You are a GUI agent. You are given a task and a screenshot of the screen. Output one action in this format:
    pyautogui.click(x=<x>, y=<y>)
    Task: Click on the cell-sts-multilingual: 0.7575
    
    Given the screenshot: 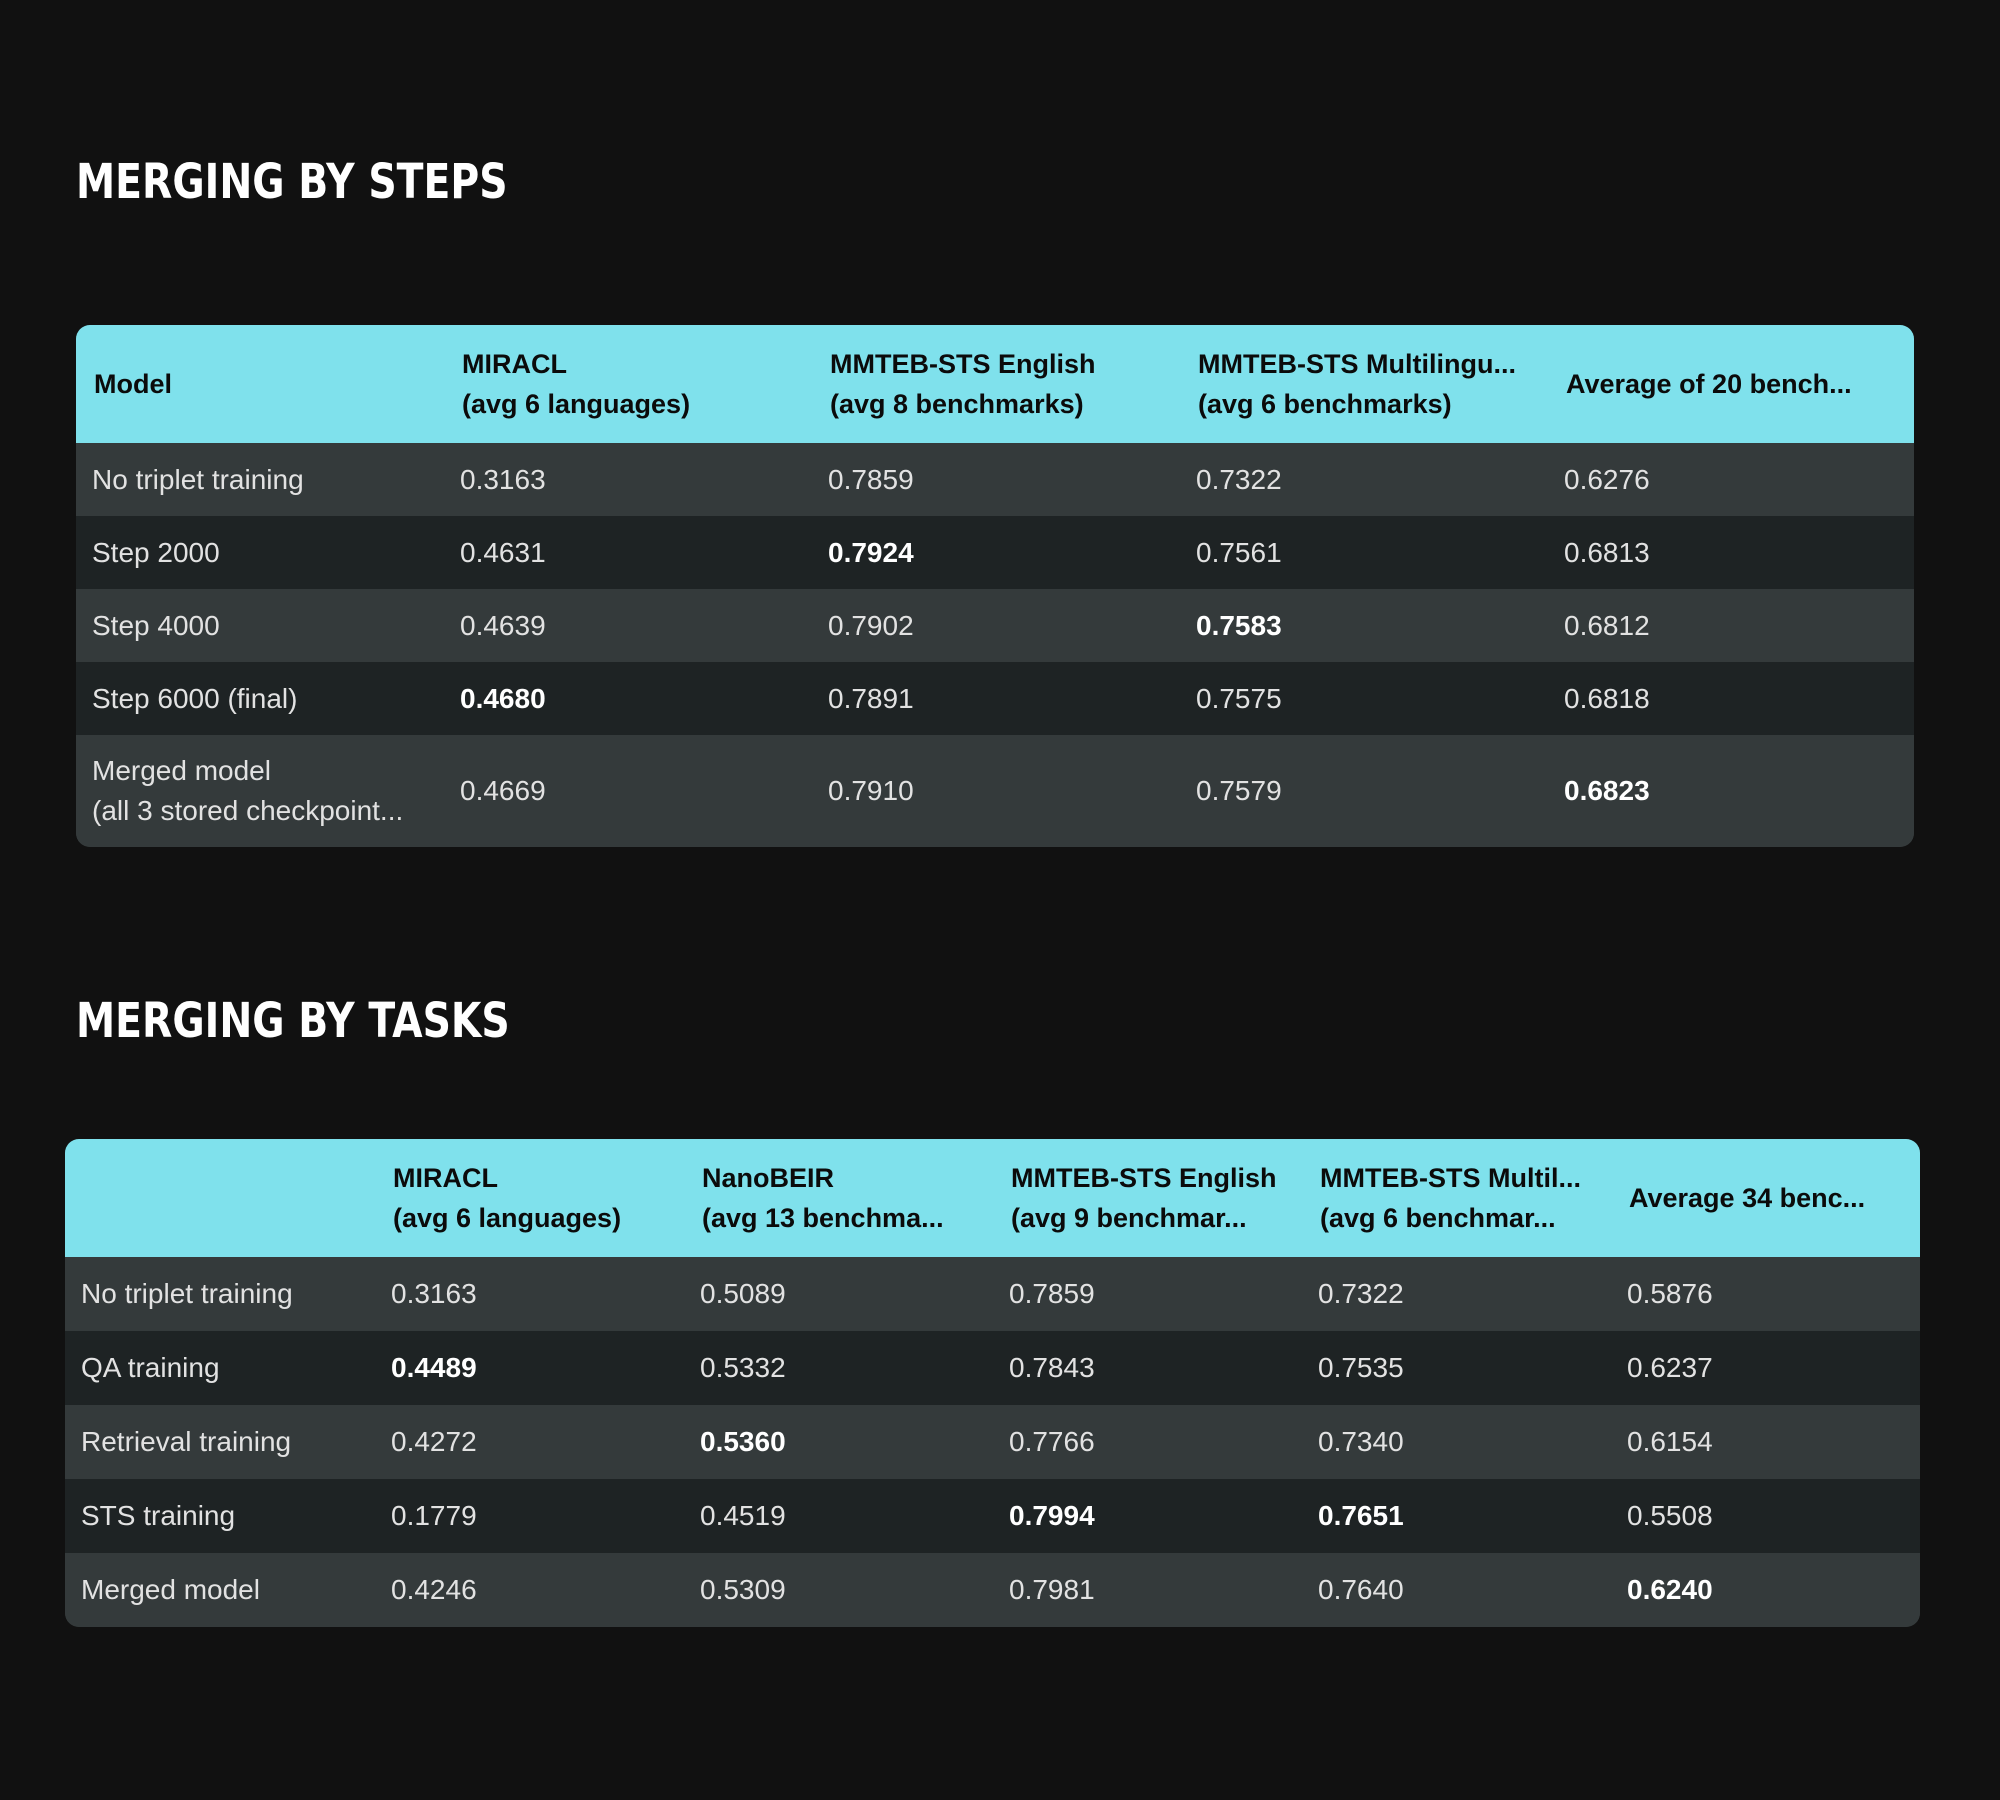 What is the action you would take?
    pyautogui.click(x=1239, y=698)
    